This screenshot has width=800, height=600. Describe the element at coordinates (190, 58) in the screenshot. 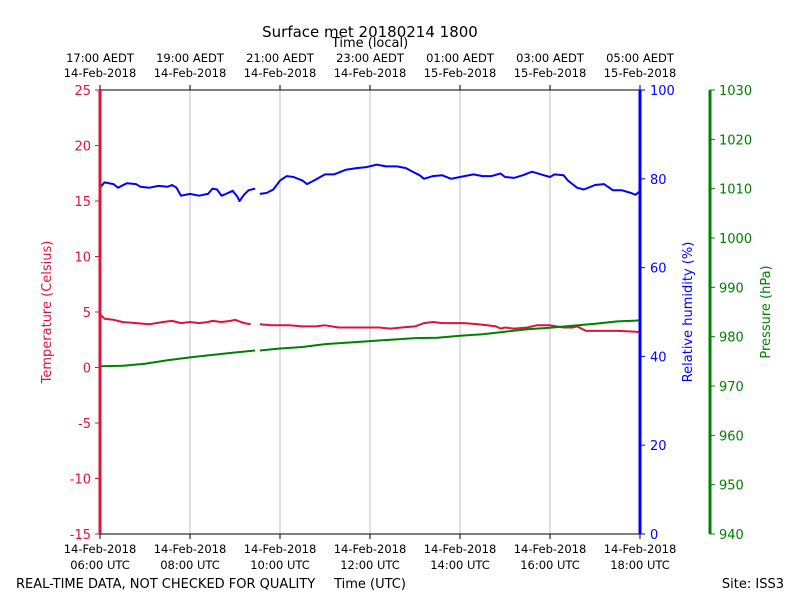

I see `top-x-tick-label-time: 19:00 AEDT` at that location.